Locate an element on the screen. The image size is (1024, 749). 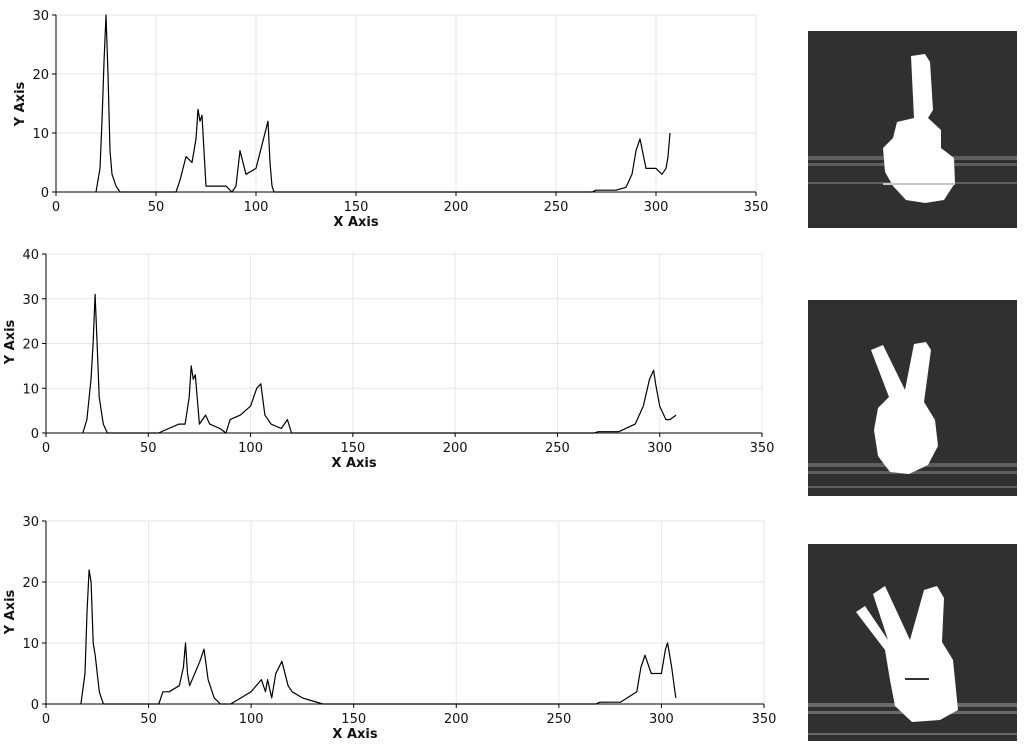
y-tick-label: 40 is located at coordinates (30, 255).